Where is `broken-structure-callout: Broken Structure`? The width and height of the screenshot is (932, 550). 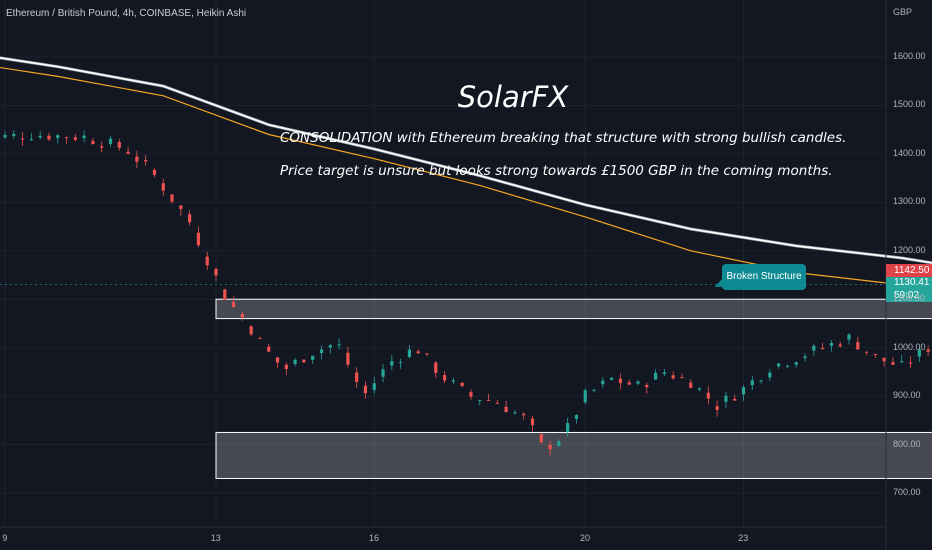
broken-structure-callout: Broken Structure is located at coordinates (764, 277).